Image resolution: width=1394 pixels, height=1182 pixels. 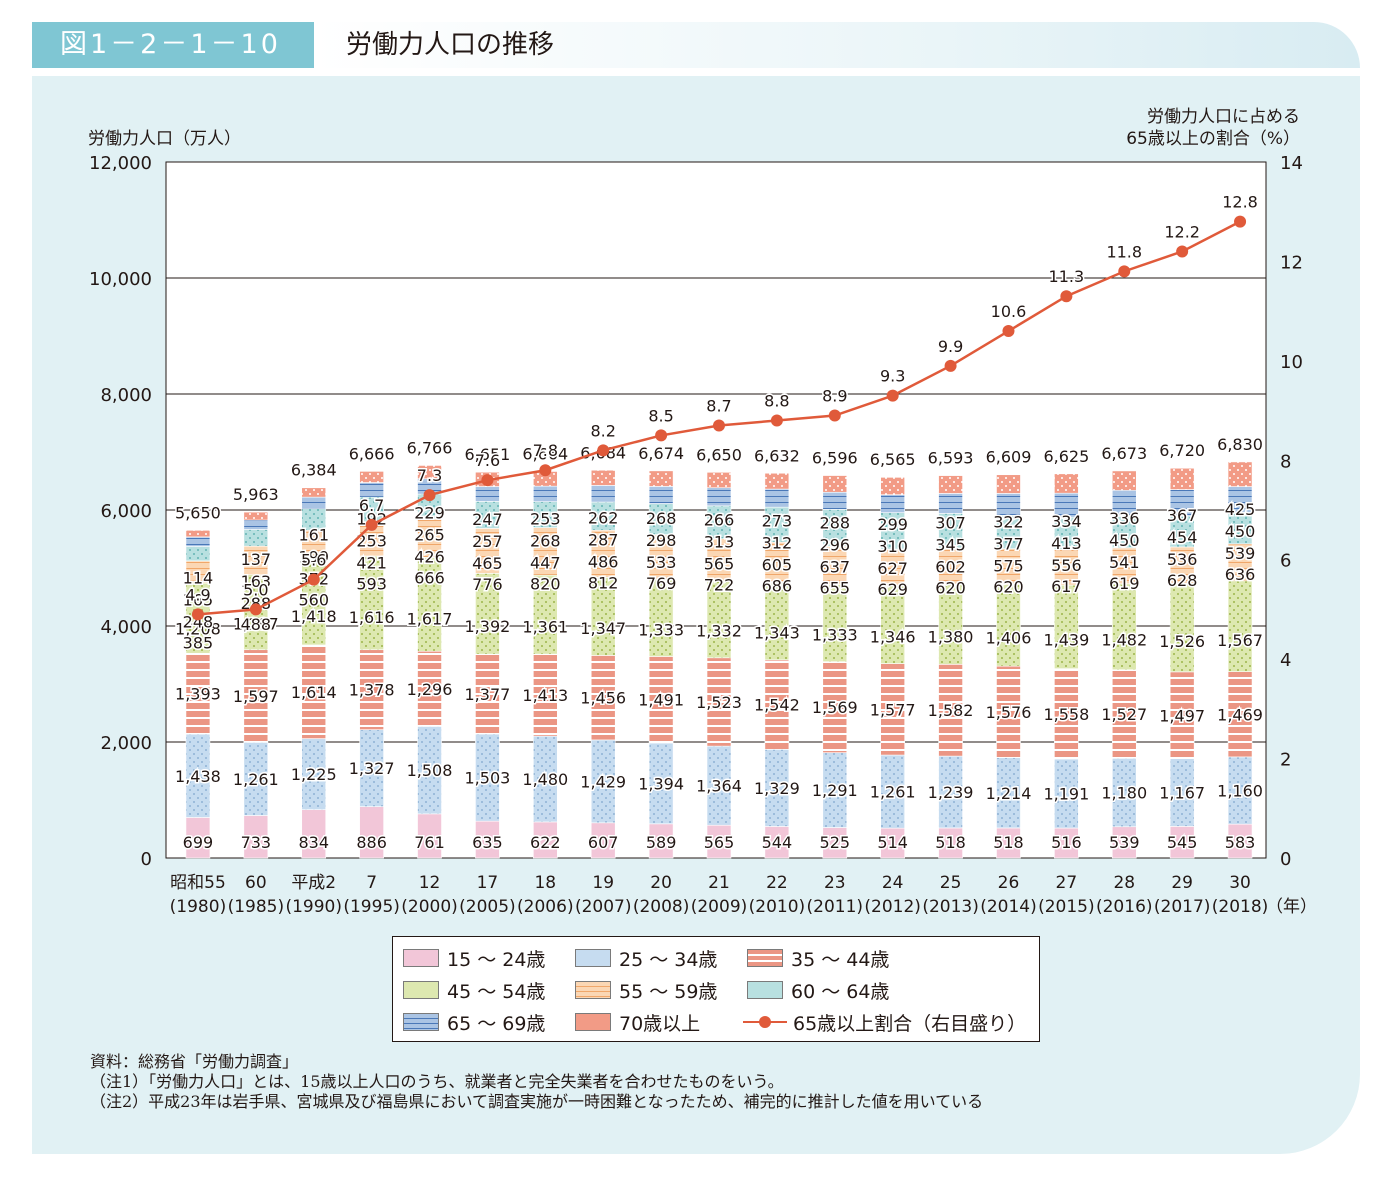 What do you see at coordinates (1008, 522) in the screenshot?
I see `segment-value-label: 322` at bounding box center [1008, 522].